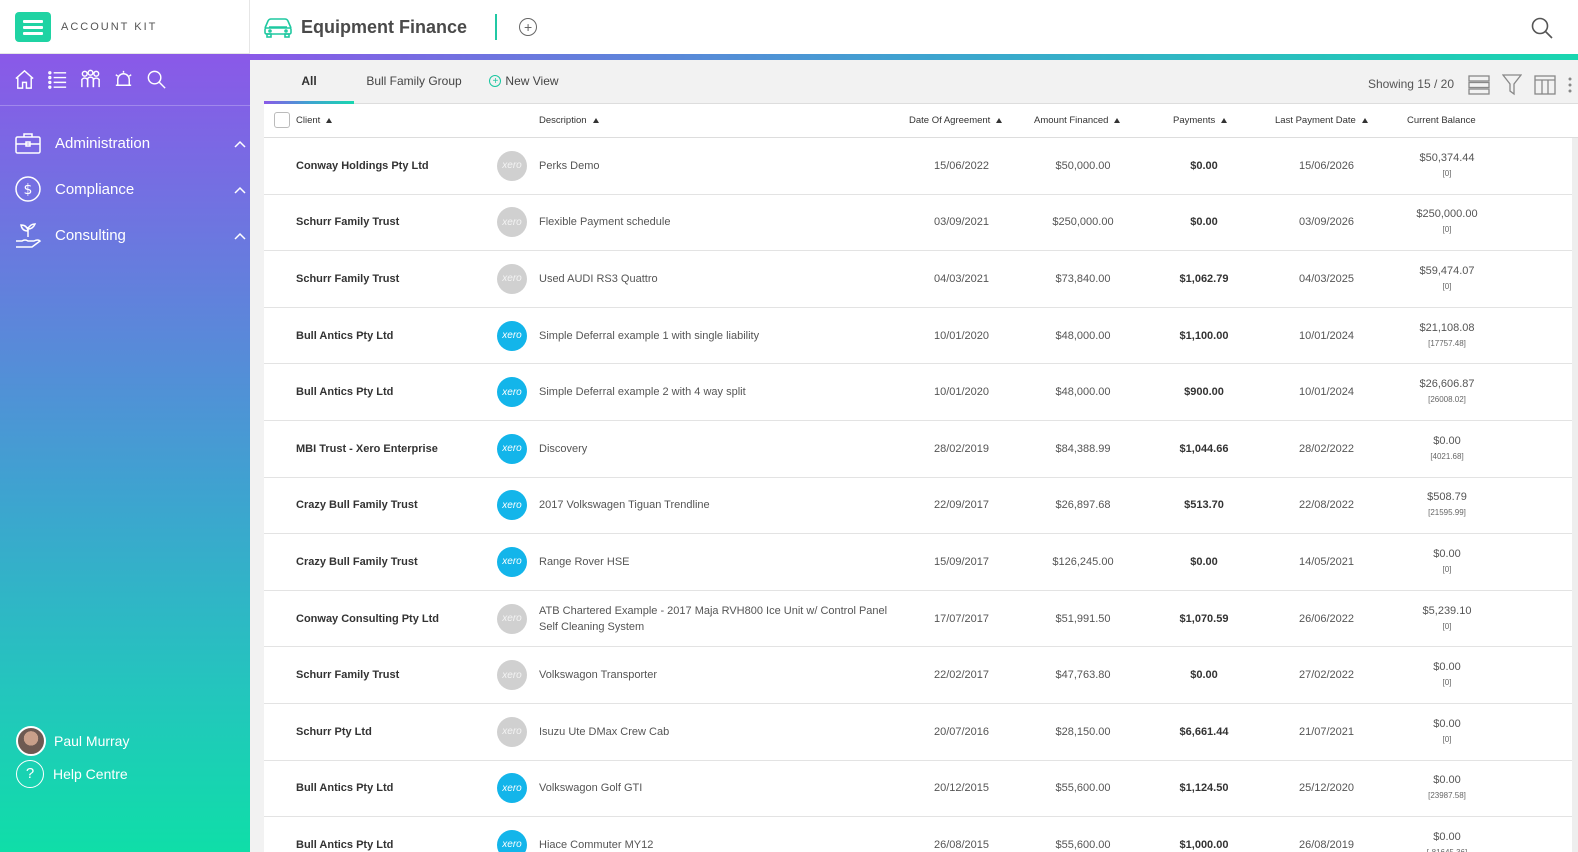 The height and width of the screenshot is (852, 1578). Describe the element at coordinates (384, 26) in the screenshot. I see `page-title: Equipment Finance` at that location.